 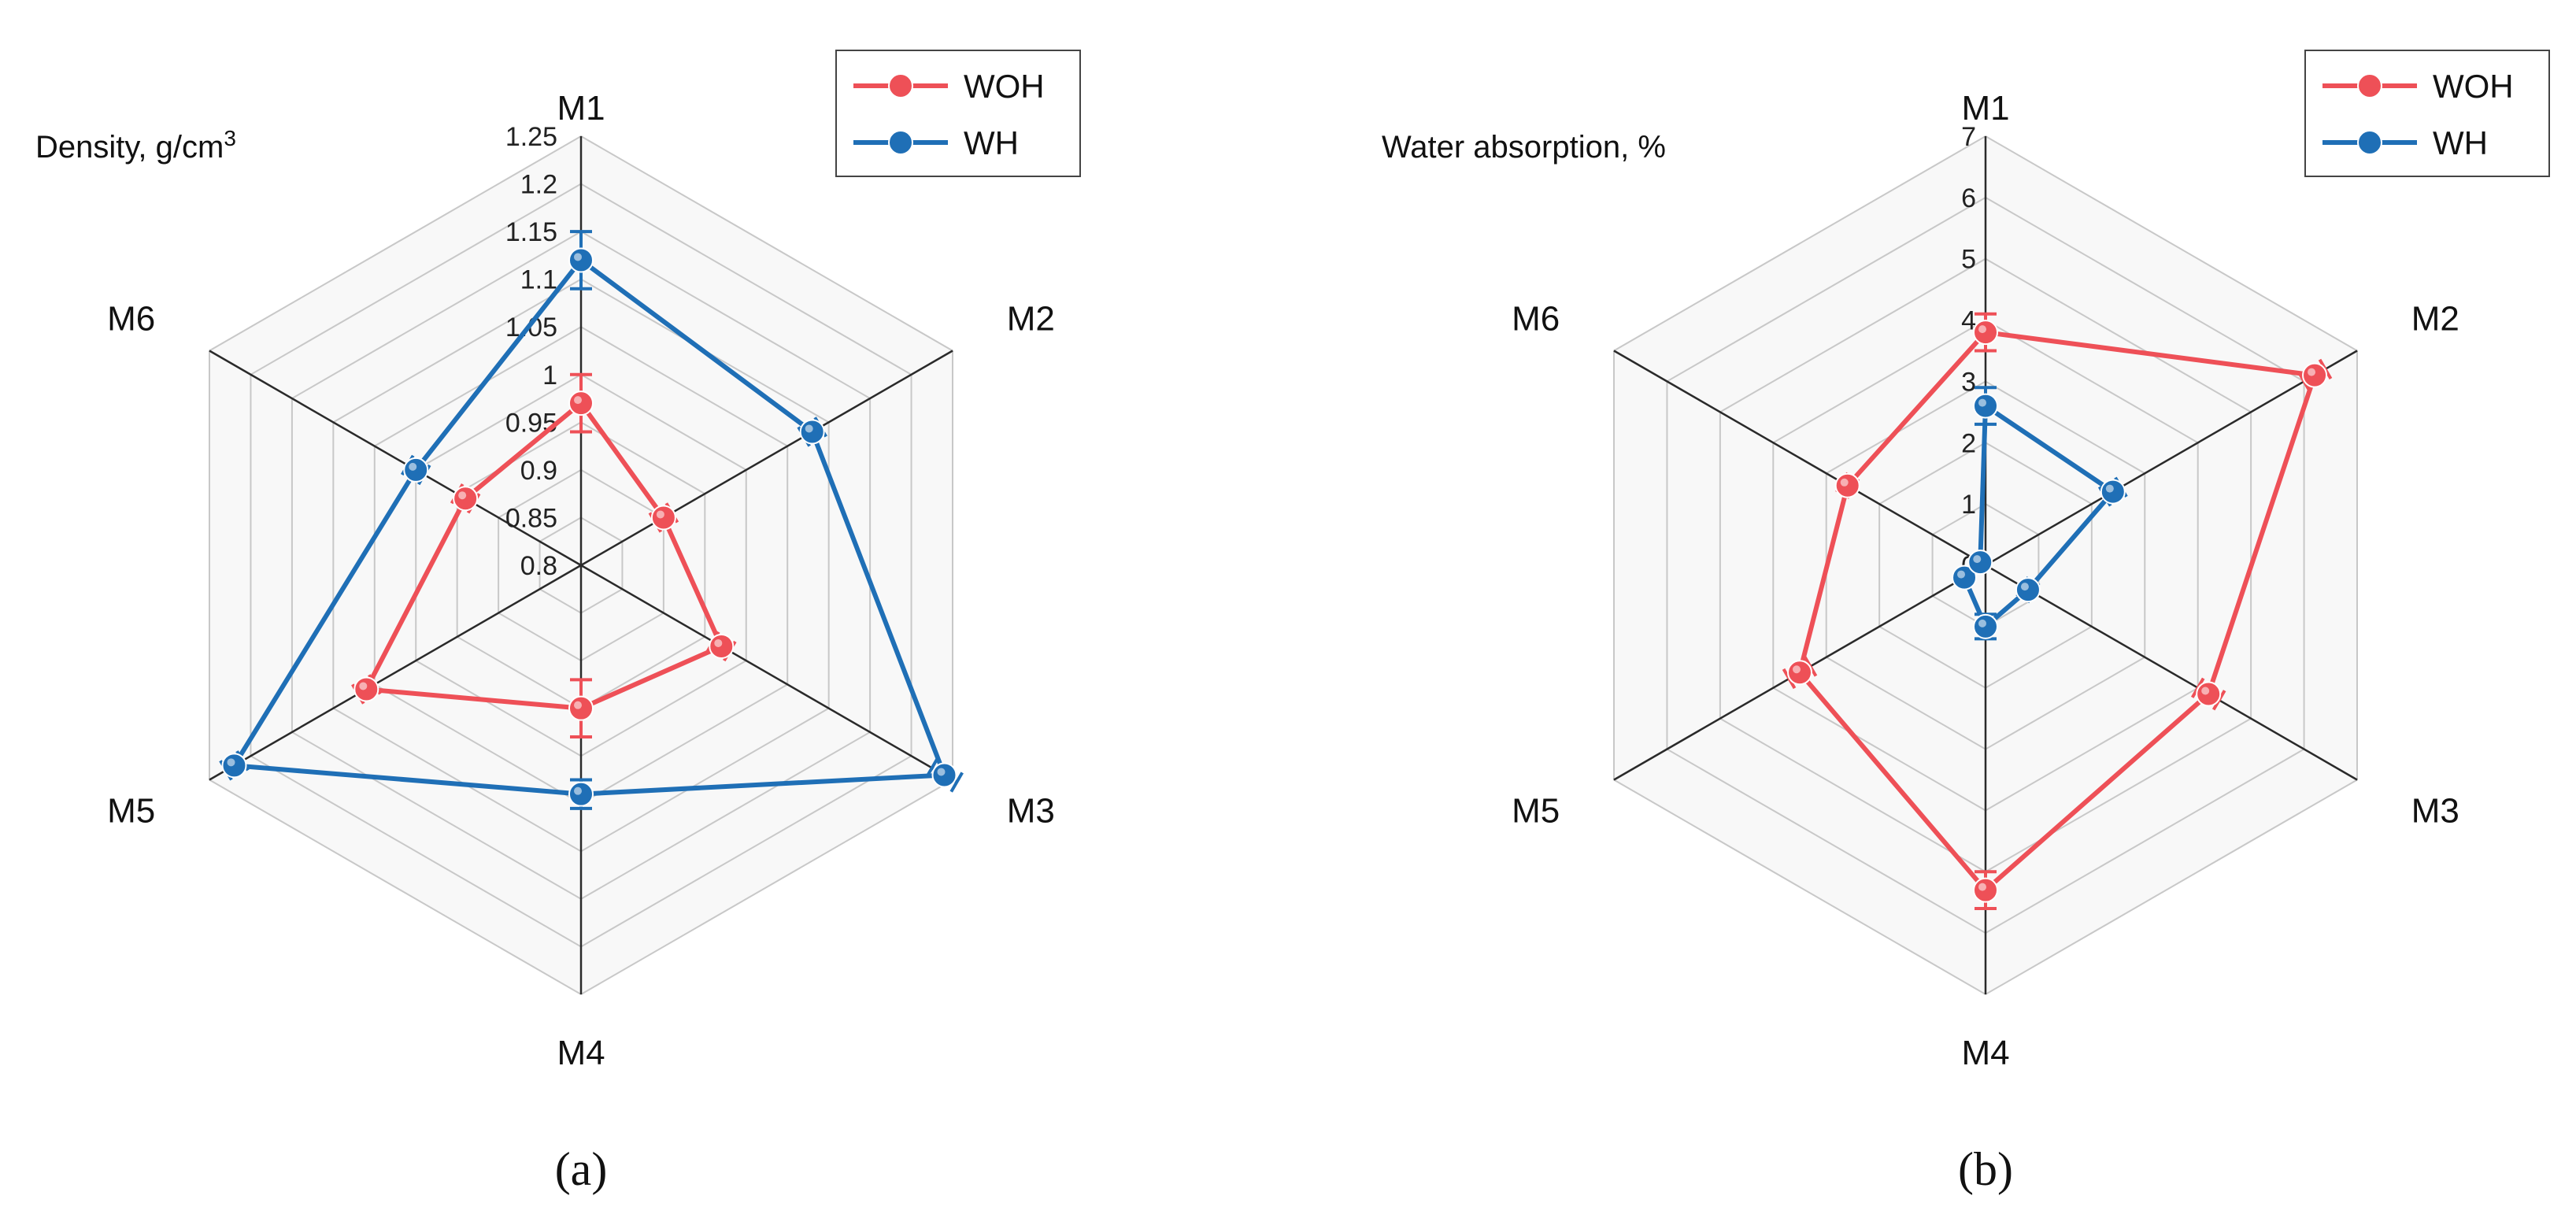 What do you see at coordinates (1799, 459) in the screenshot?
I see `spoke-m6` at bounding box center [1799, 459].